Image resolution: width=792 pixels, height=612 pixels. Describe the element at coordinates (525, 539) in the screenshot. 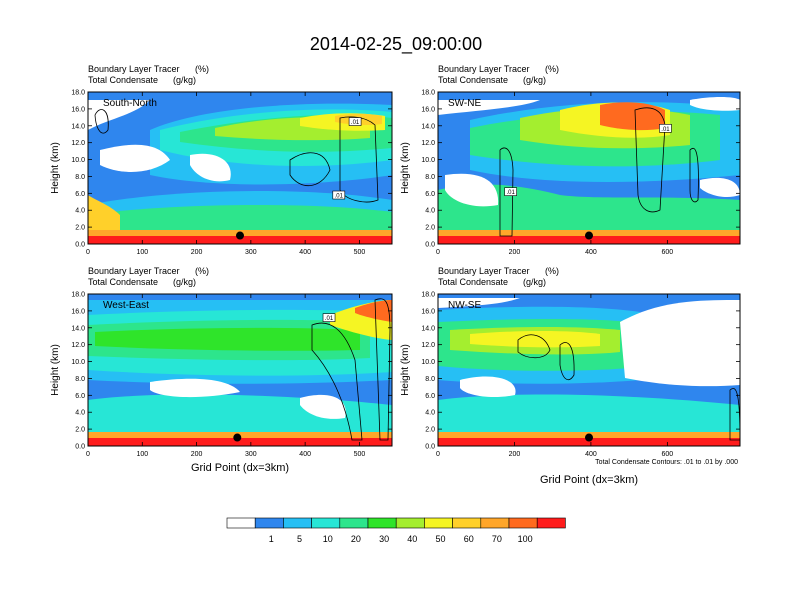

I see `colorbar-label: 100` at that location.